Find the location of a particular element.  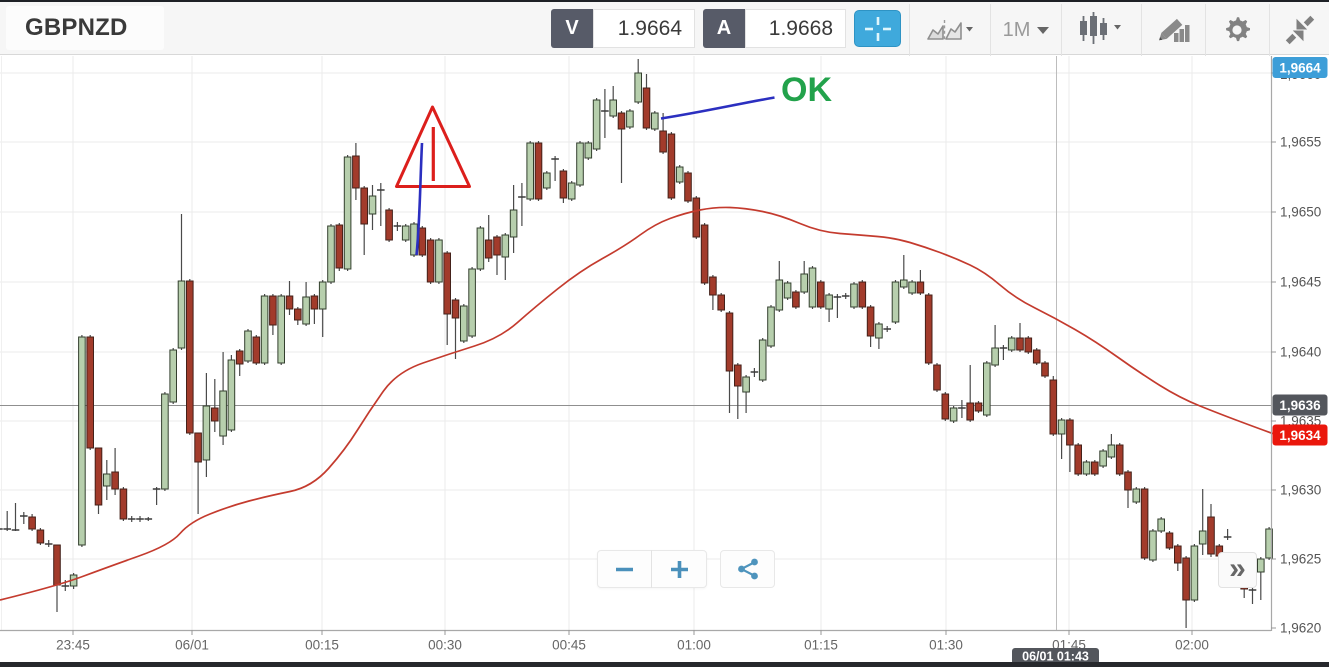

svg-text: 1,9645 is located at coordinates (1300, 282).